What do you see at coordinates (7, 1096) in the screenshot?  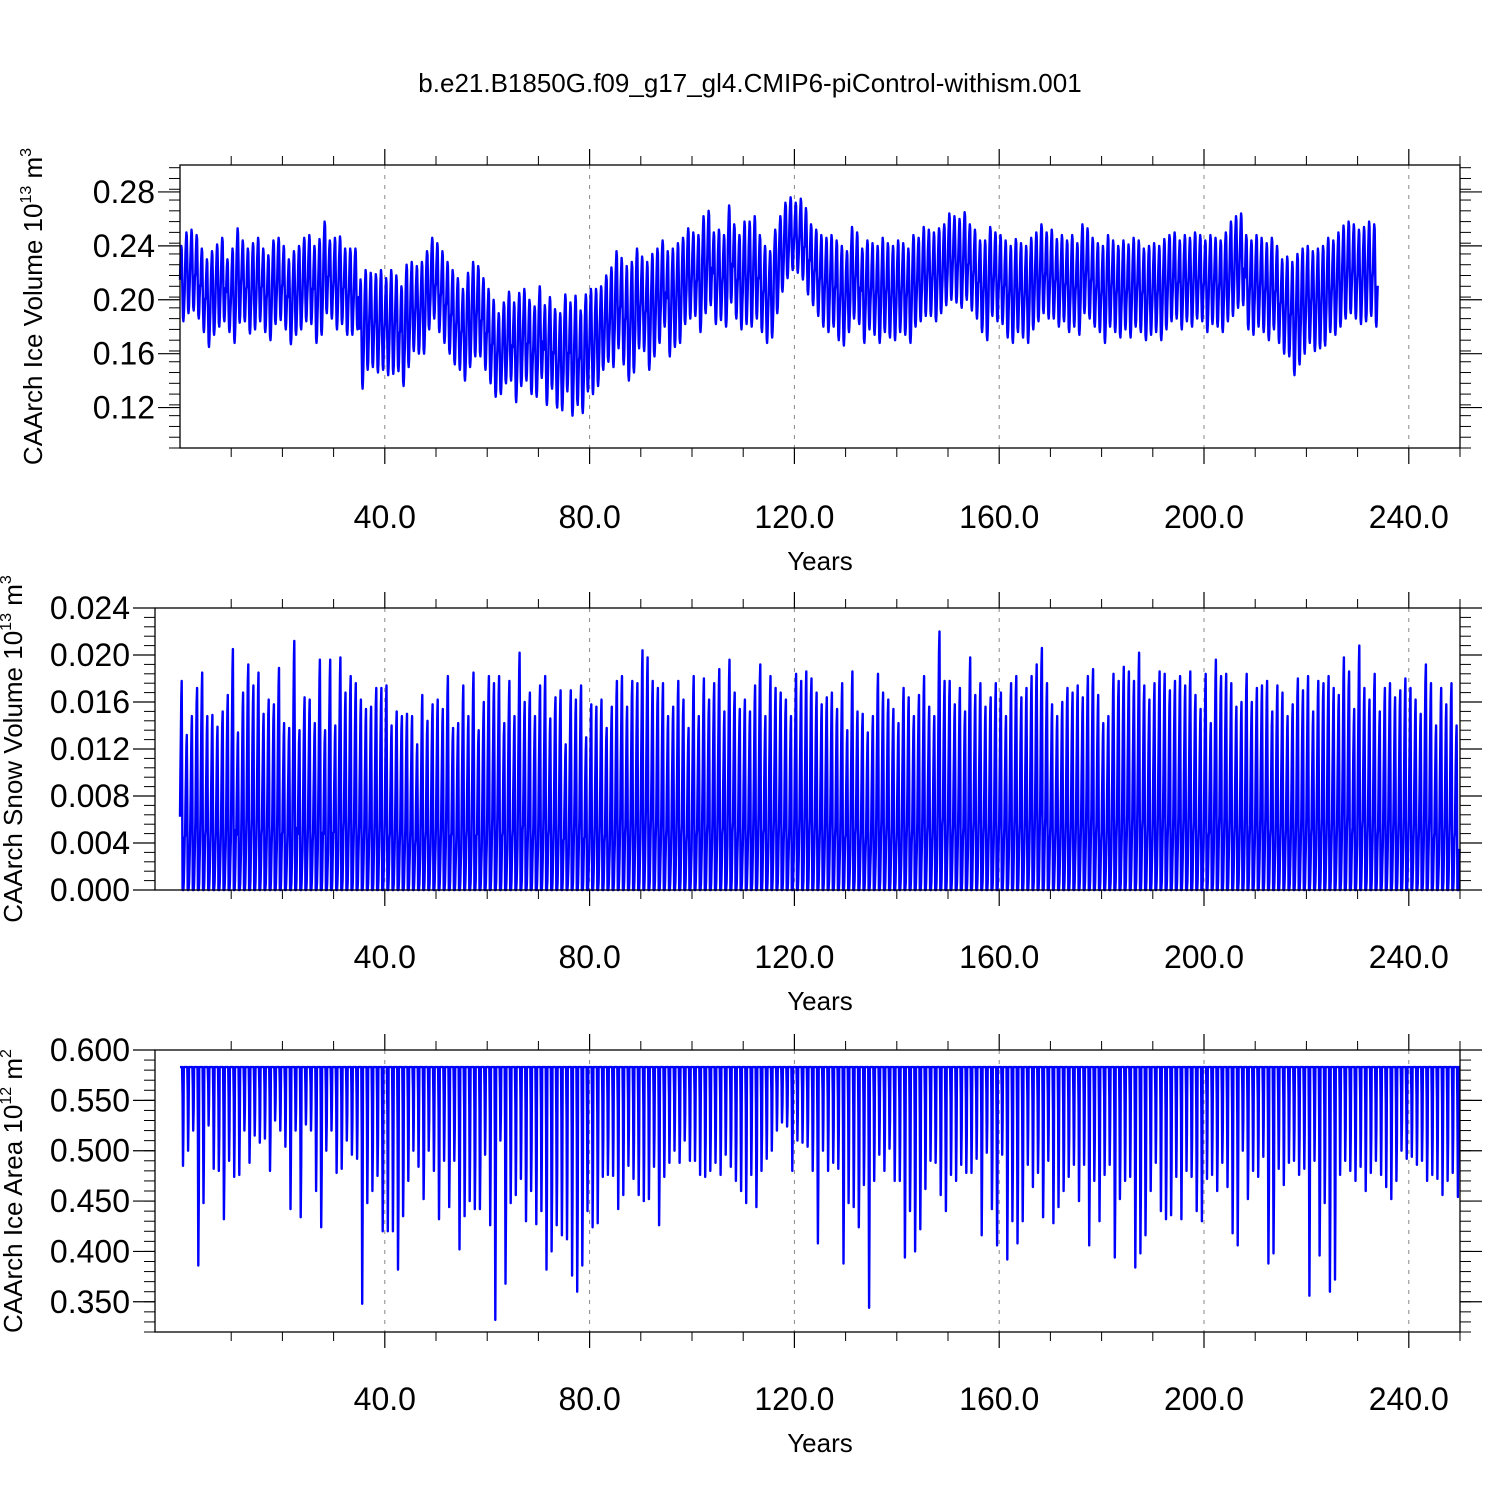 I see `y-axis-title-exponent: 12` at bounding box center [7, 1096].